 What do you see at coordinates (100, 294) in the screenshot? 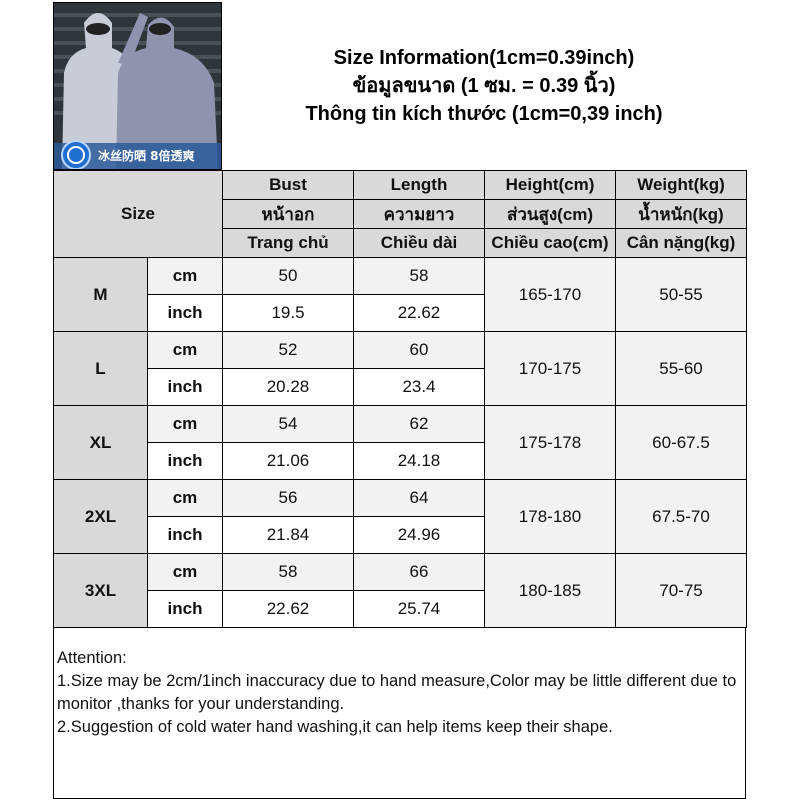
I see `size-label: M` at bounding box center [100, 294].